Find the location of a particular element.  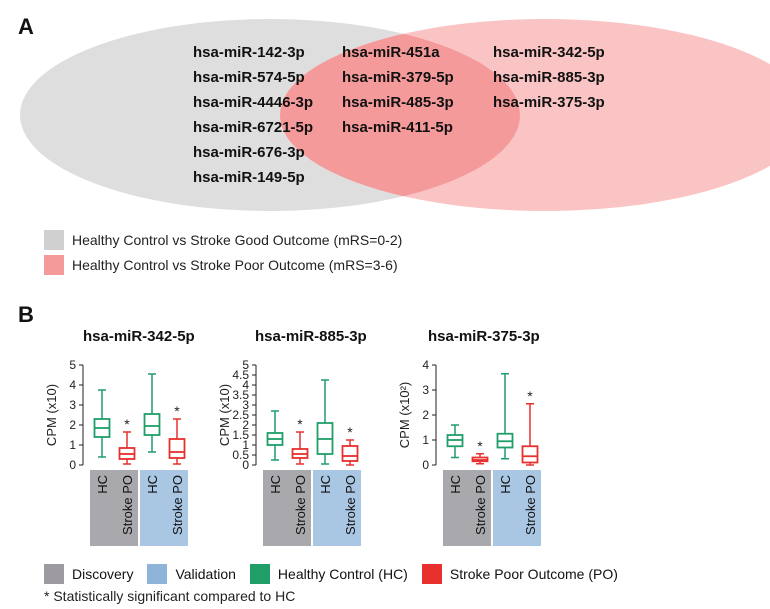

bottom-legend-label: Healthy Control (HC) is located at coordinates (342, 574).